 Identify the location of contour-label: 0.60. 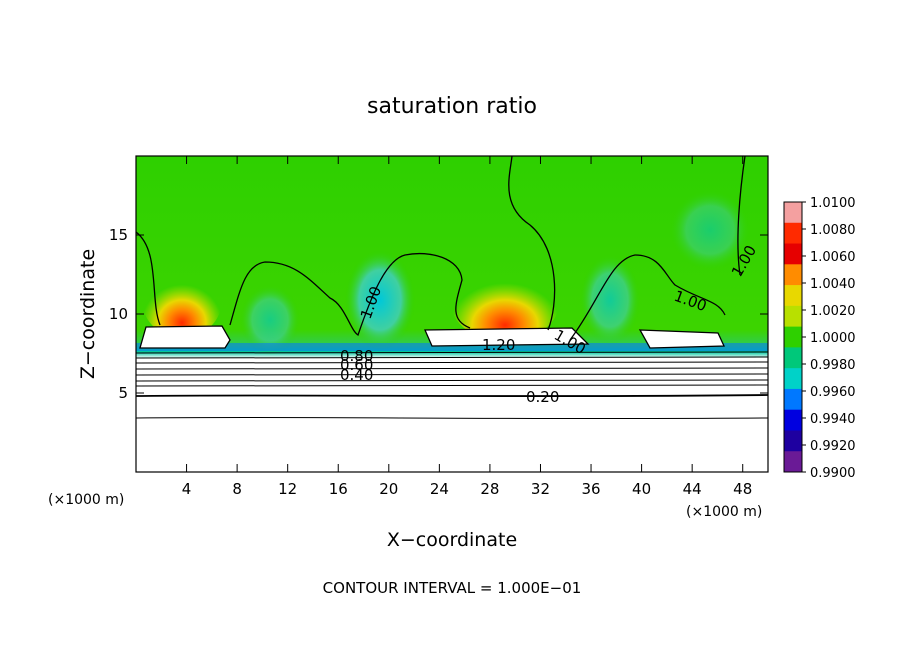
(356, 365).